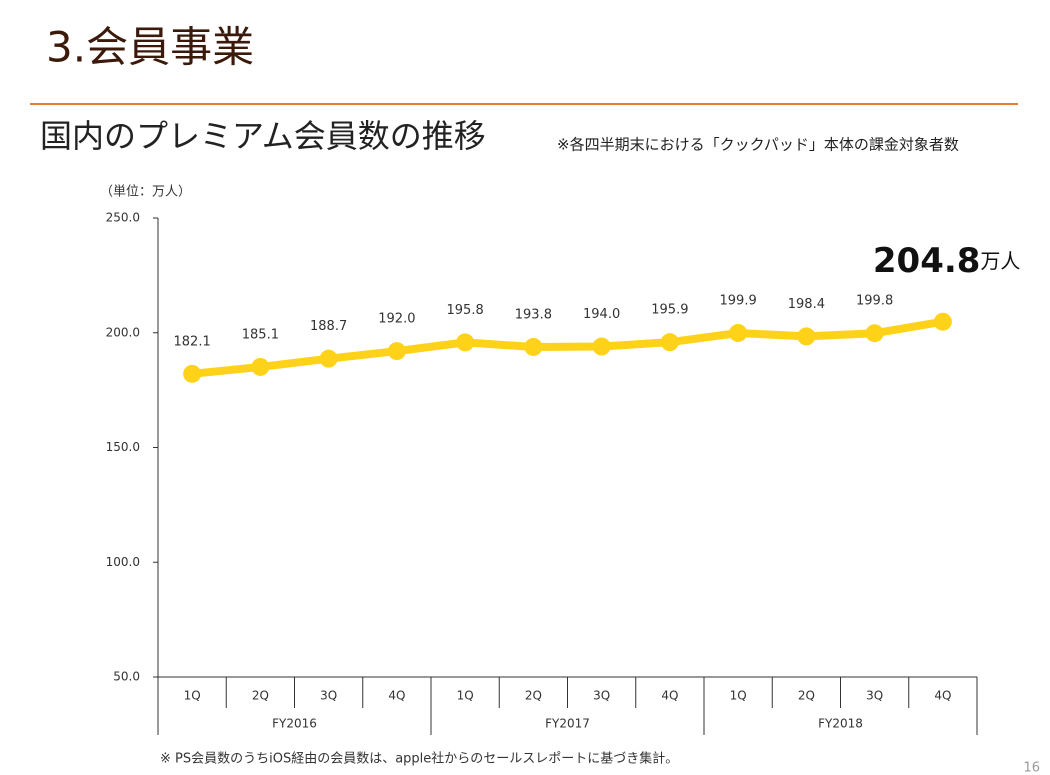  I want to click on y-tick-label: 200.0, so click(123, 332).